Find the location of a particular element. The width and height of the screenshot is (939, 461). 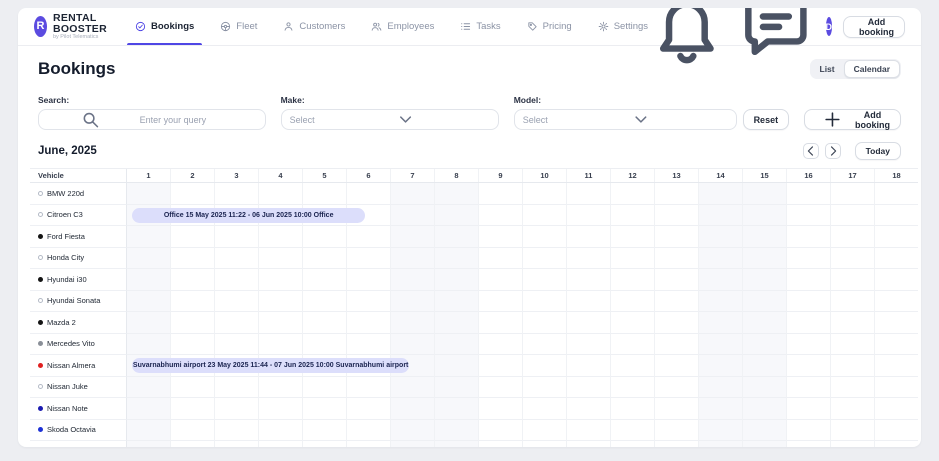

nav-item-fleet: Fleet is located at coordinates (238, 26).